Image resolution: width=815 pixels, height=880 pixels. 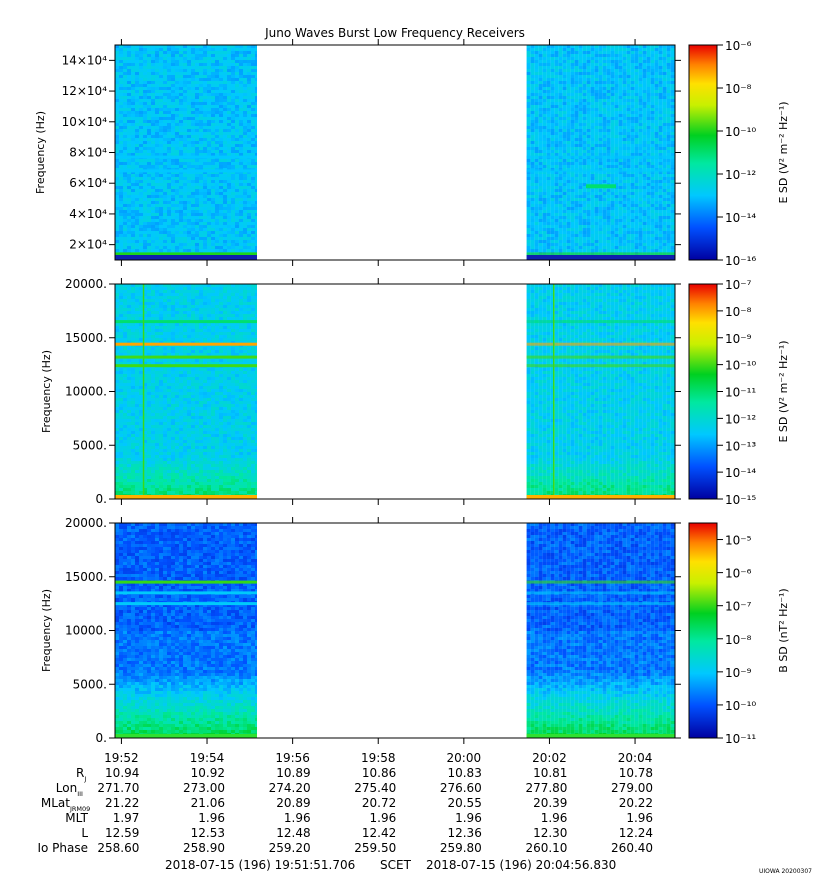 What do you see at coordinates (84, 833) in the screenshot?
I see `ephemeris-label: L` at bounding box center [84, 833].